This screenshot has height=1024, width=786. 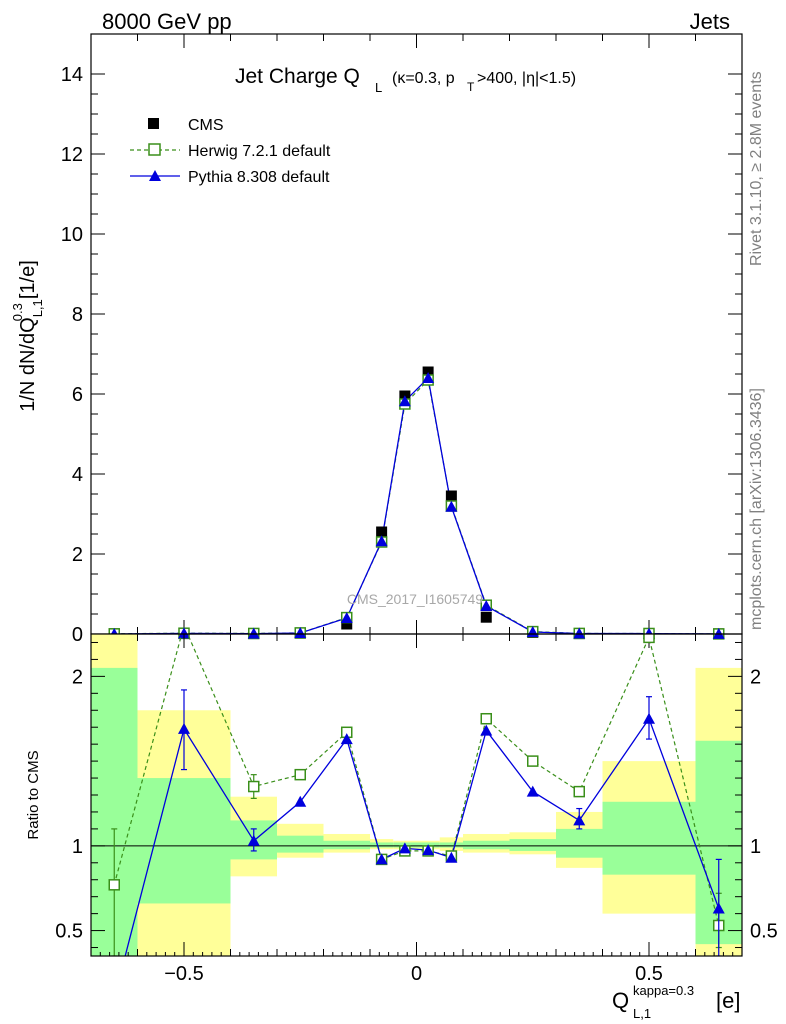 What do you see at coordinates (620, 1000) in the screenshot?
I see `xlabel-main: Q` at bounding box center [620, 1000].